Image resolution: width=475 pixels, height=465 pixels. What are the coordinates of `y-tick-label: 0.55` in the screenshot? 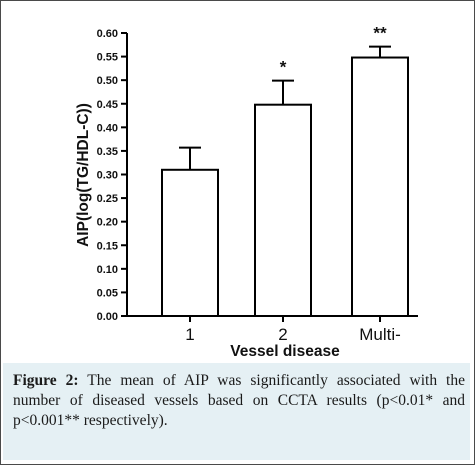 It's located at (107, 58).